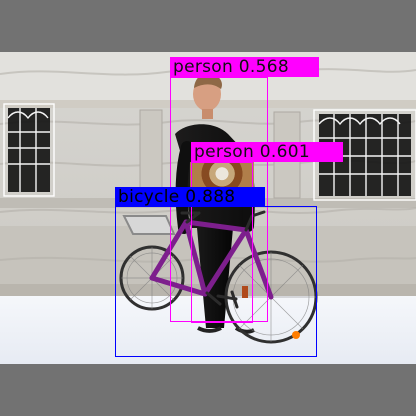 The image size is (416, 416). I want to click on person-label-secondary: person 0.601, so click(267, 152).